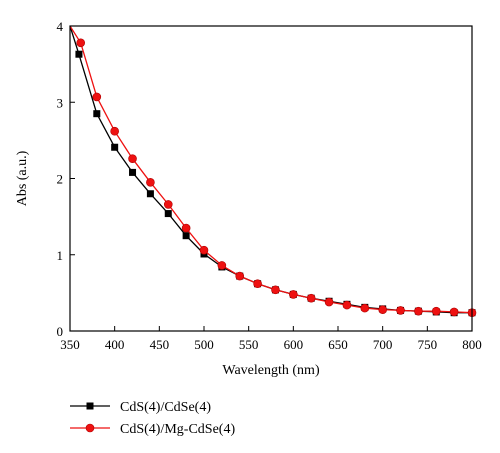 Image resolution: width=500 pixels, height=453 pixels. I want to click on y-axis-title: Abs (a.u.), so click(22, 178).